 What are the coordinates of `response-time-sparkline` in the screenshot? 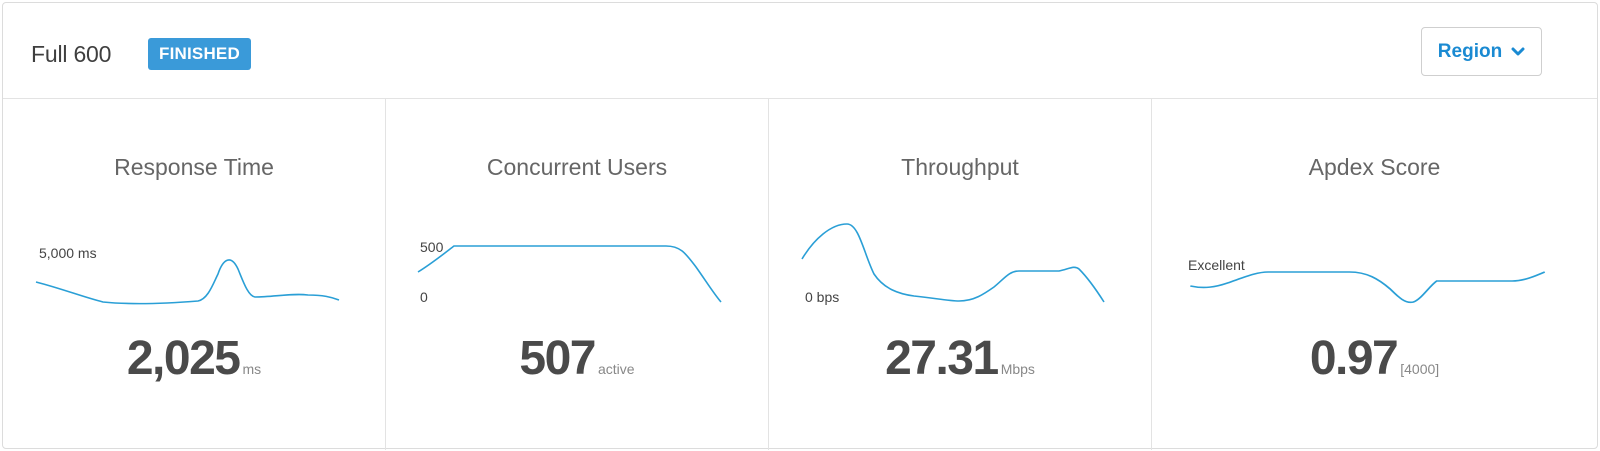 It's located at (187, 282).